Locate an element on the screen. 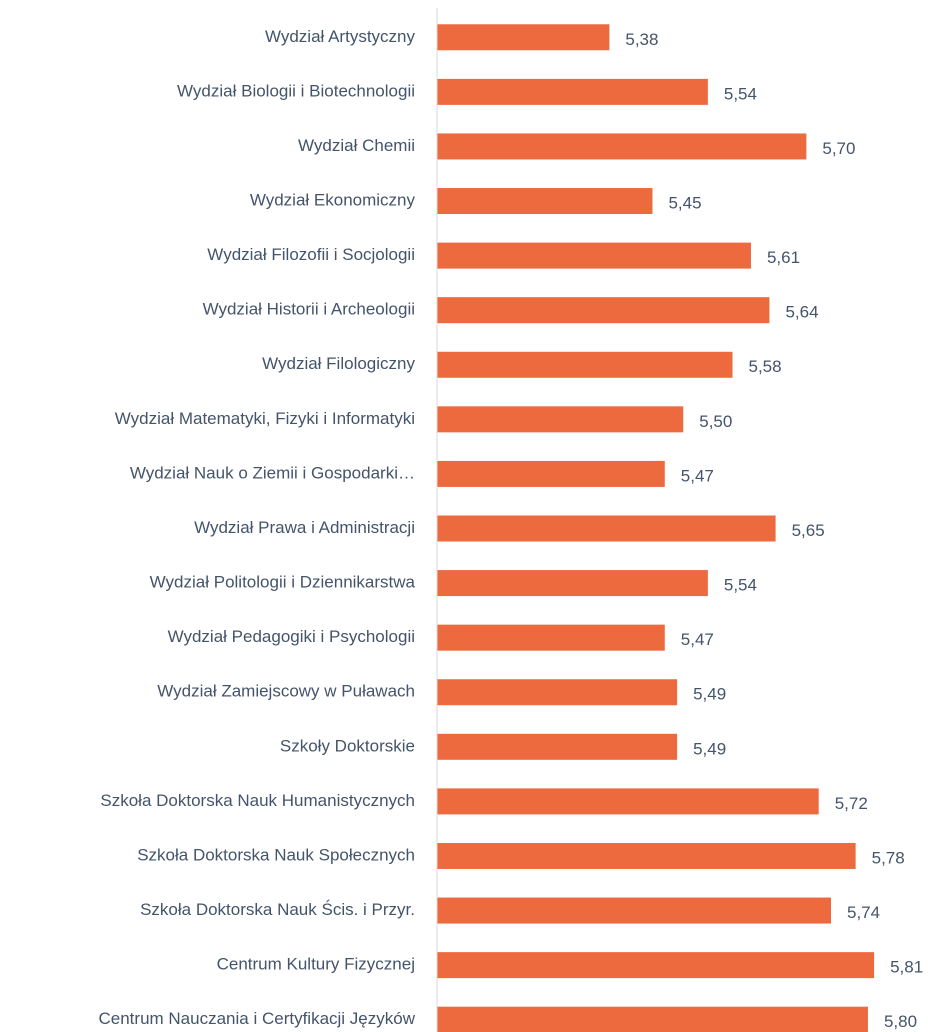 This screenshot has height=1032, width=931. category-label: Wydział Ekonomiczny is located at coordinates (333, 200).